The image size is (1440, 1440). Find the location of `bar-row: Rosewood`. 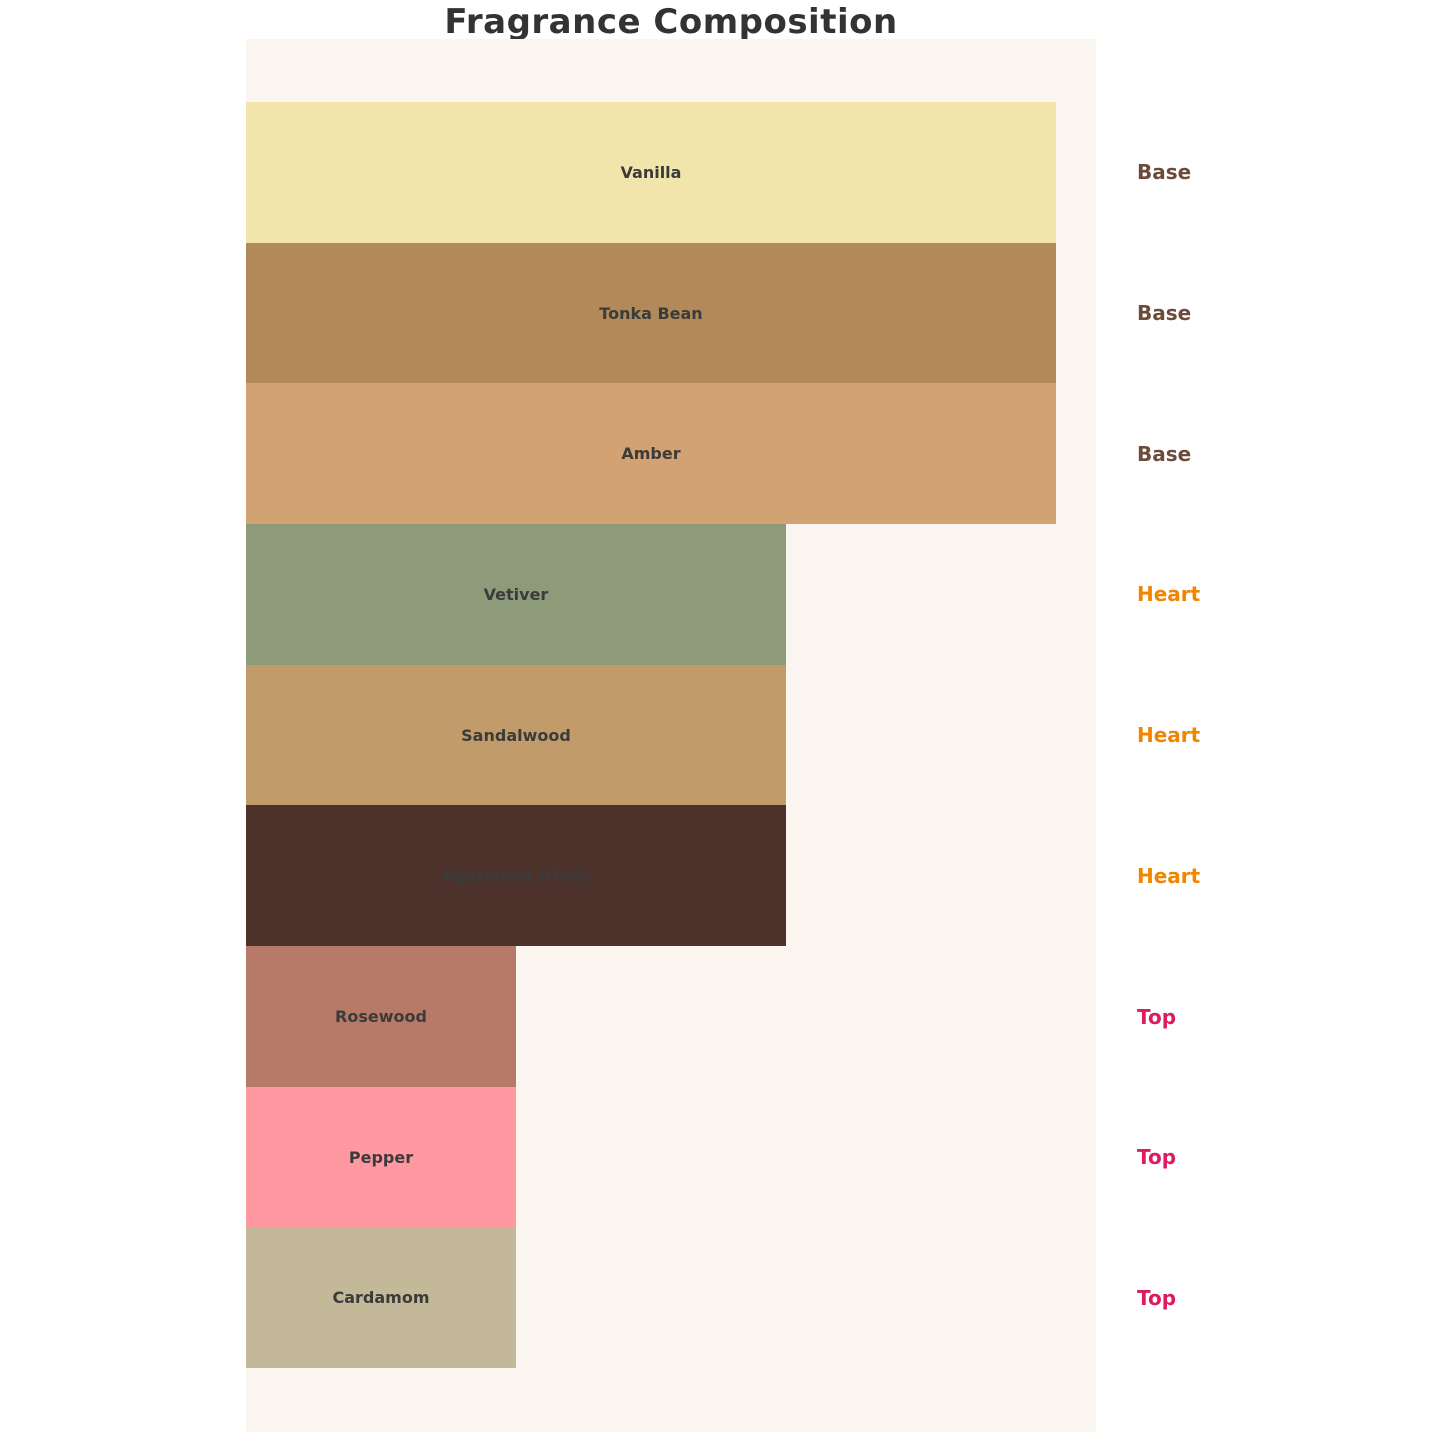

bar-row: Rosewood is located at coordinates (381, 1016).